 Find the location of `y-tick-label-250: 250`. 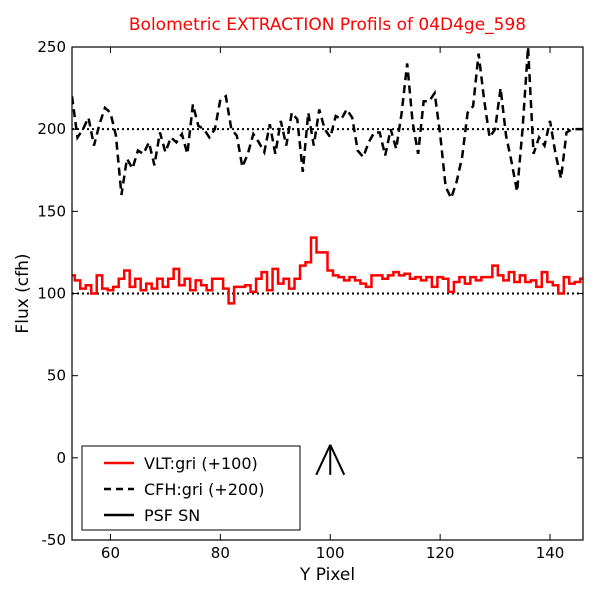

y-tick-label-250: 250 is located at coordinates (51, 47).